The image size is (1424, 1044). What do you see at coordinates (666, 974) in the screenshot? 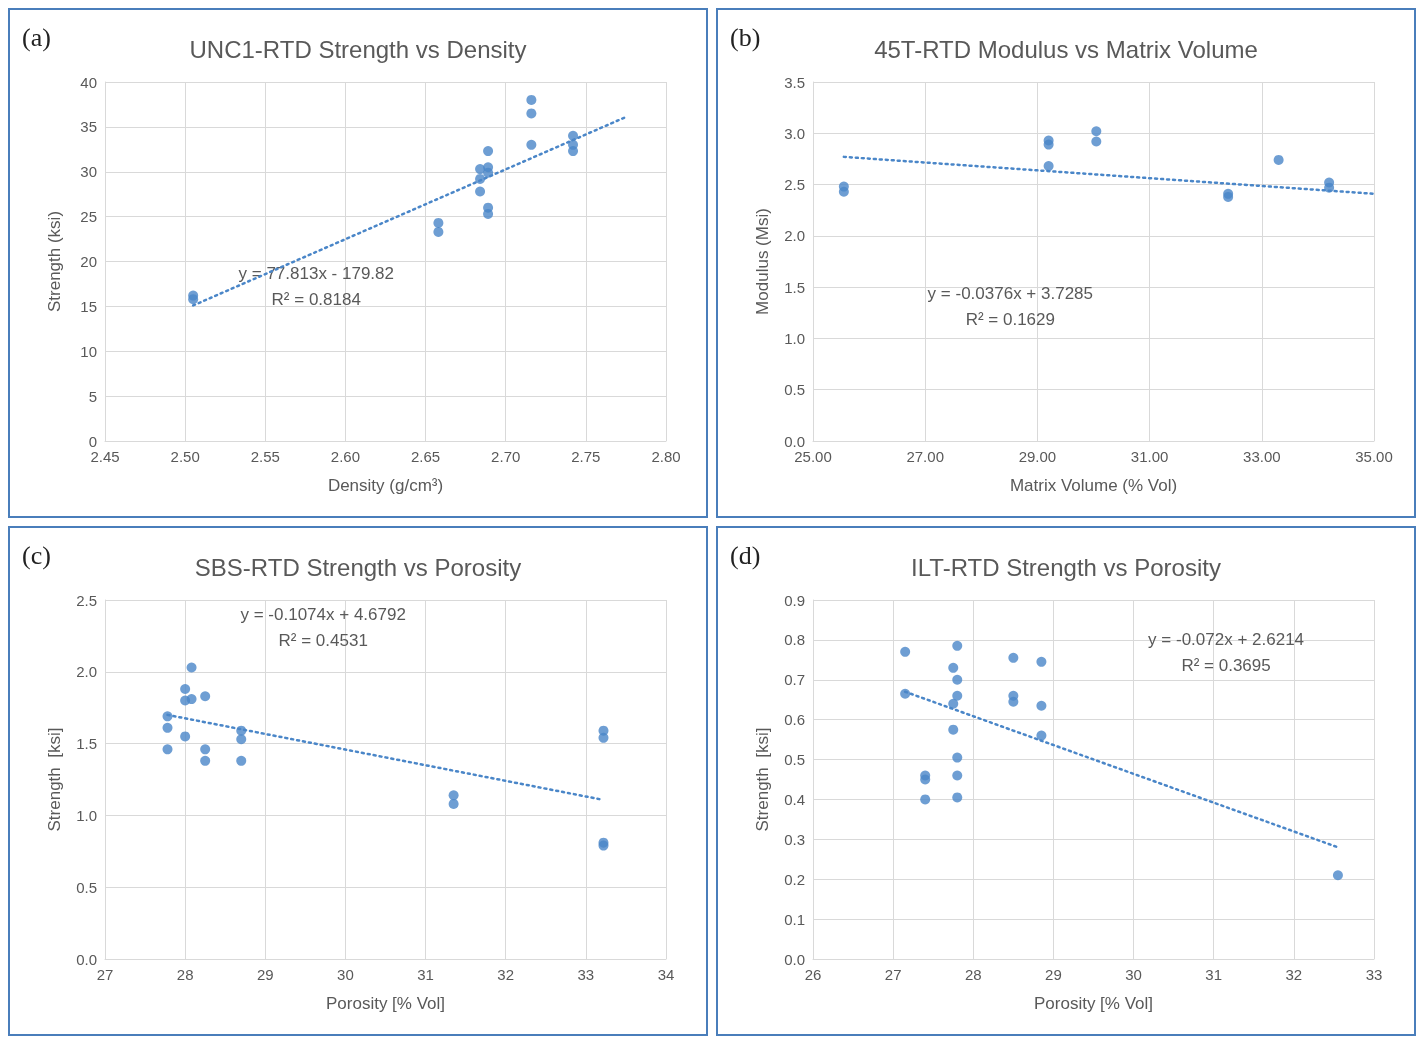
I see `x-tick-label: 34` at bounding box center [666, 974].